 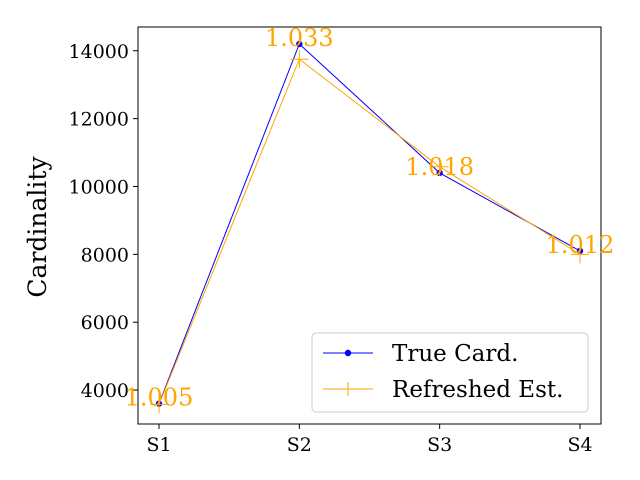 I want to click on y-axis-label: Cardinality, so click(x=37, y=227).